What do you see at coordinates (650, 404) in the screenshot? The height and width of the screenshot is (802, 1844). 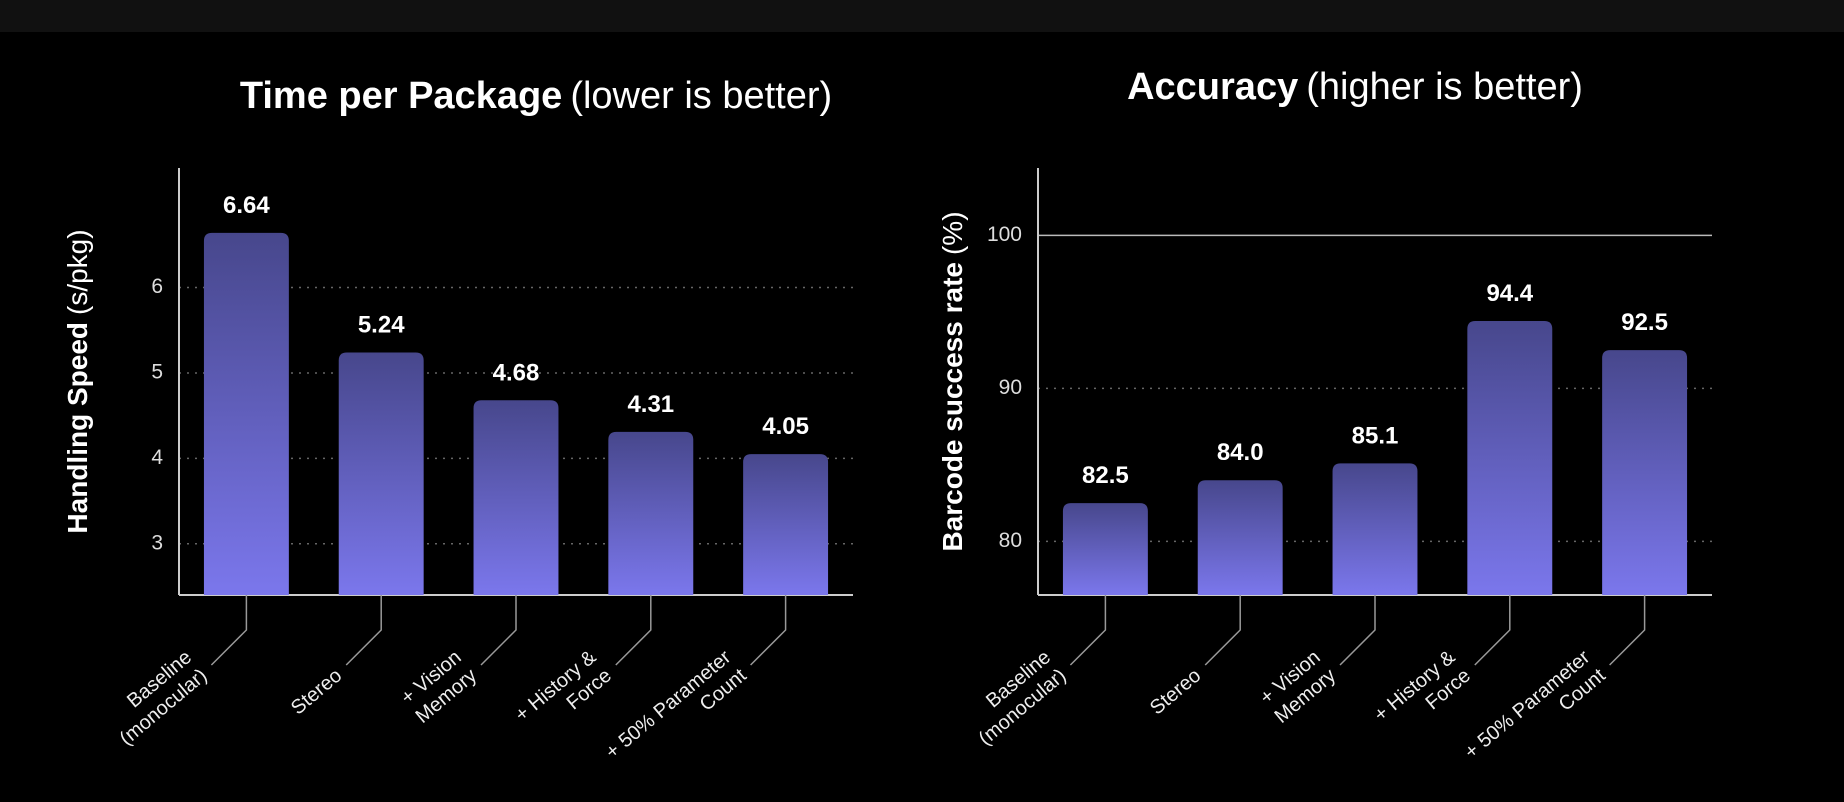 I see `value-label: 4.31` at bounding box center [650, 404].